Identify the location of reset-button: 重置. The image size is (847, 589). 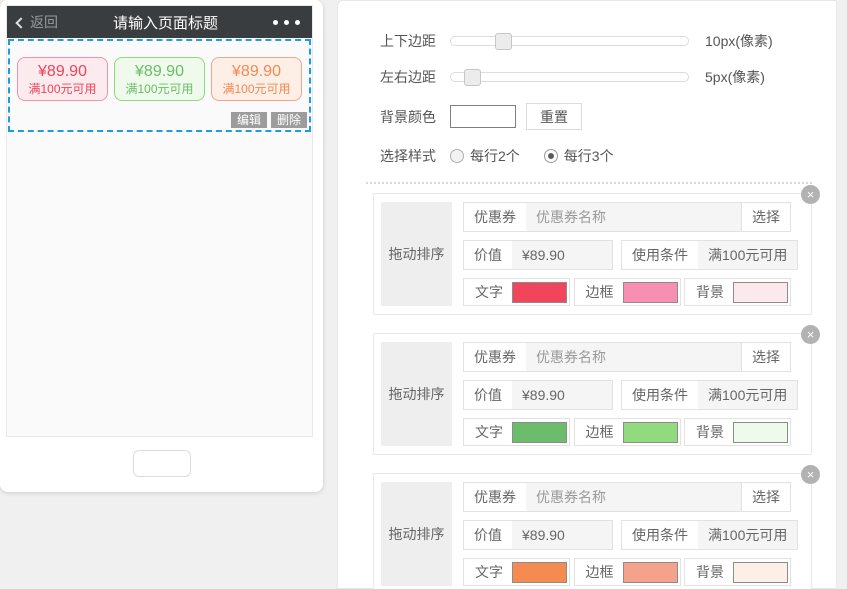
(554, 116).